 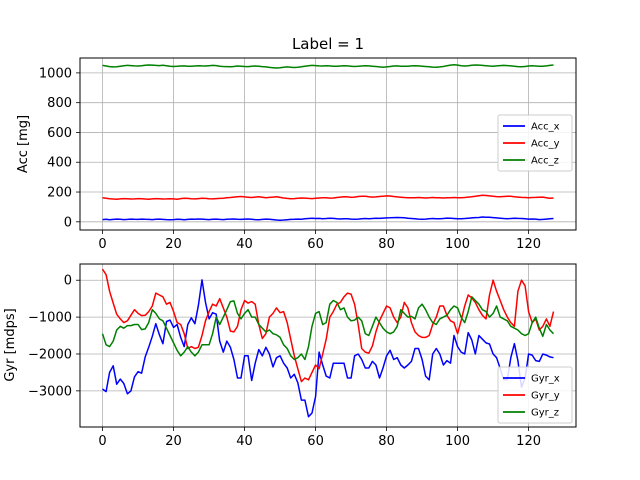 What do you see at coordinates (545, 144) in the screenshot?
I see `acc-legend-label: Acc_y` at bounding box center [545, 144].